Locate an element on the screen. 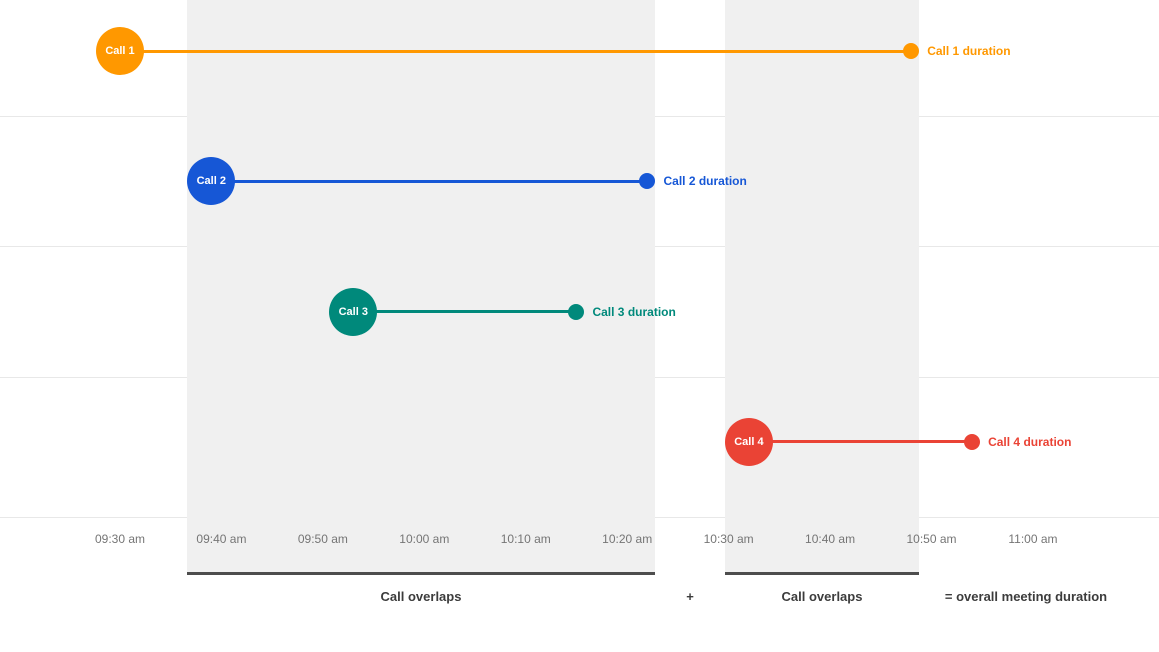  call-label: Call 2 is located at coordinates (211, 181).